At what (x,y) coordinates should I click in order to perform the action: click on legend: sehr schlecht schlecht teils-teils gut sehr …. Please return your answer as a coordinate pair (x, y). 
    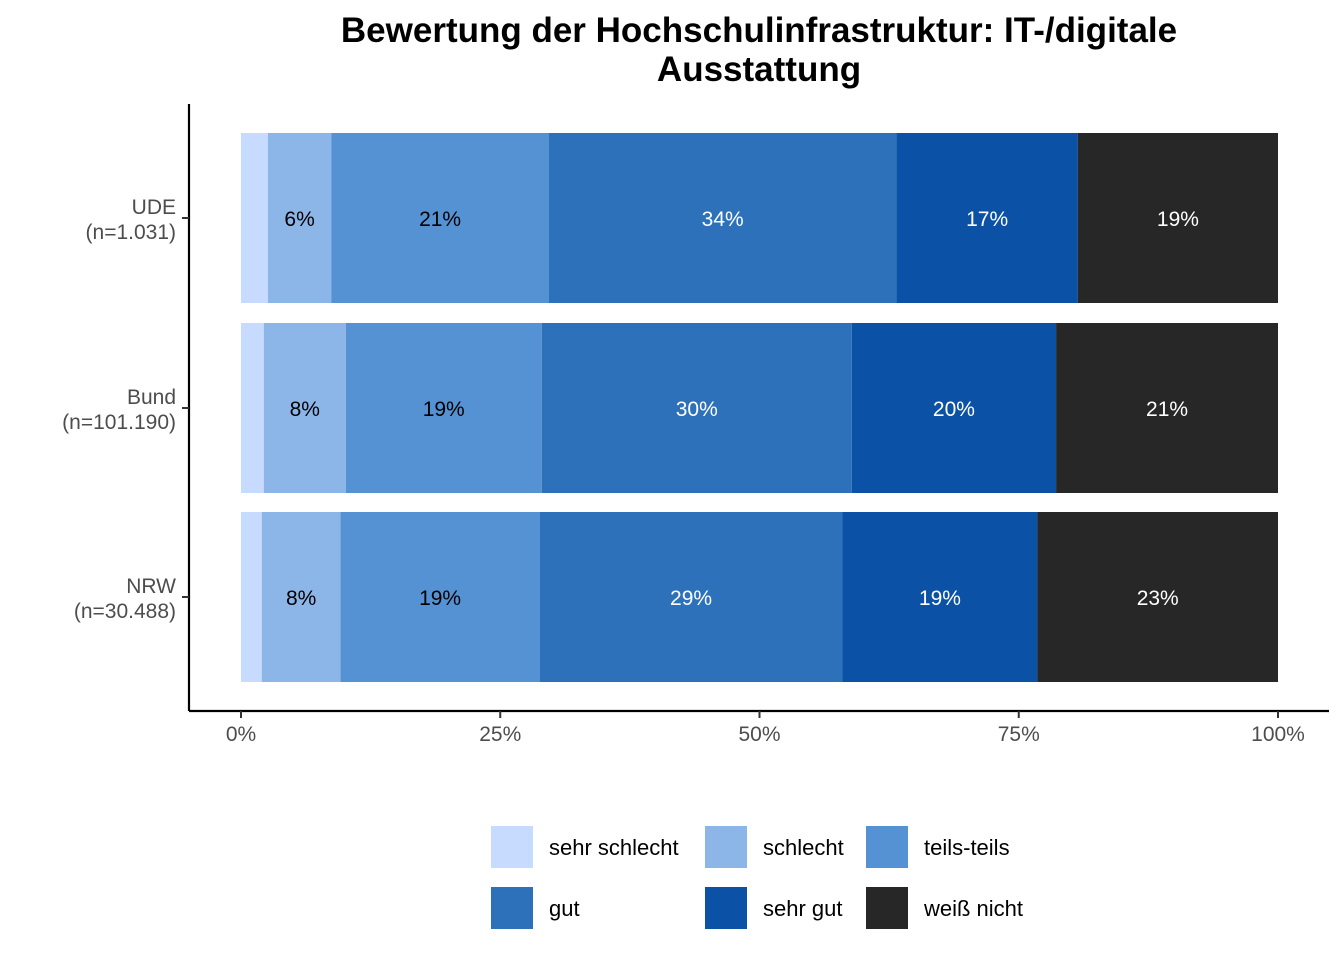
    Looking at the image, I should click on (757, 877).